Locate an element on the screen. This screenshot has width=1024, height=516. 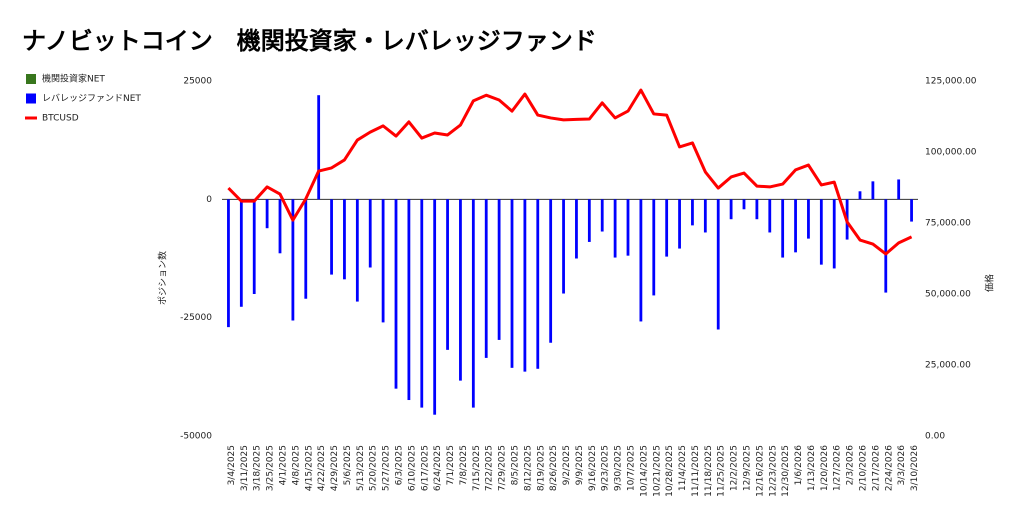
y-tick-label: -50000 is located at coordinates (196, 437).